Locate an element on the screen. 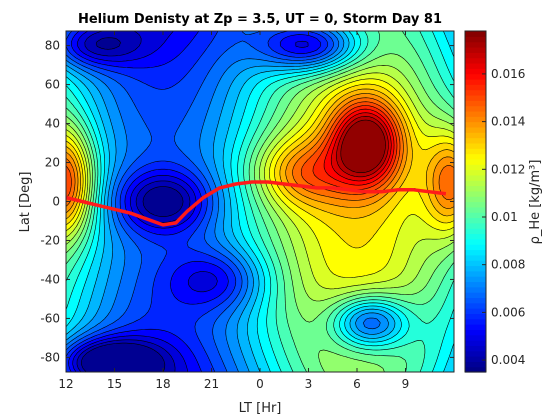 This screenshot has width=560, height=420. x-tick-label: 6 is located at coordinates (357, 384).